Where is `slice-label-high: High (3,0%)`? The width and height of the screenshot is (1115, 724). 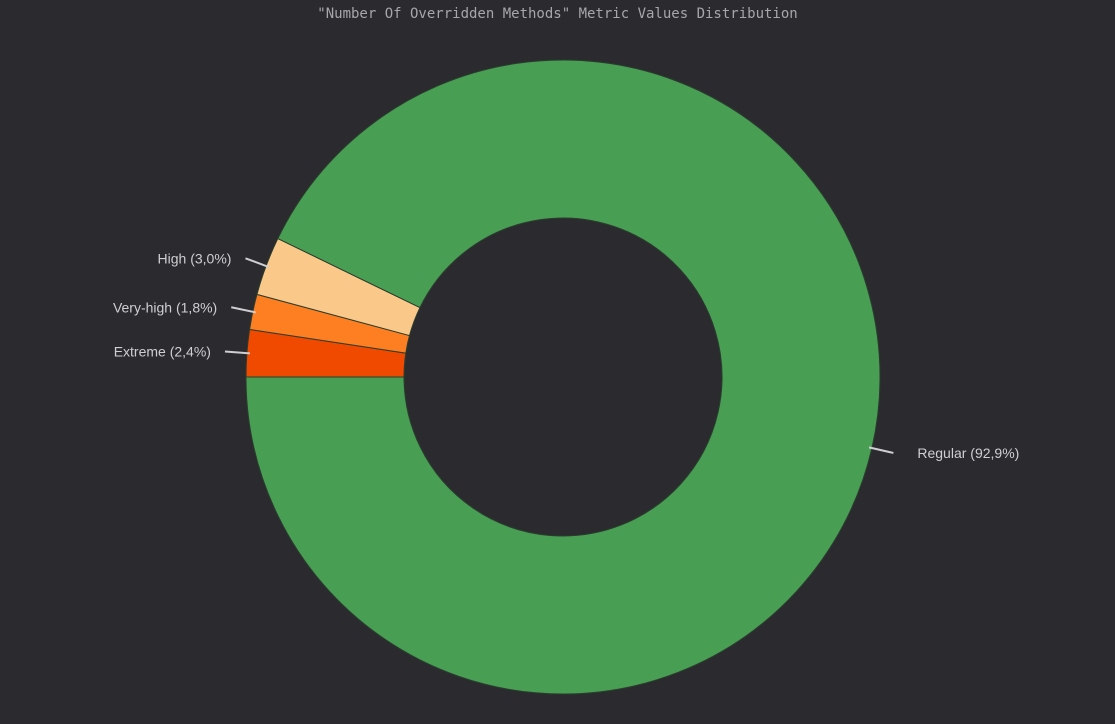
slice-label-high: High (3,0%) is located at coordinates (195, 258).